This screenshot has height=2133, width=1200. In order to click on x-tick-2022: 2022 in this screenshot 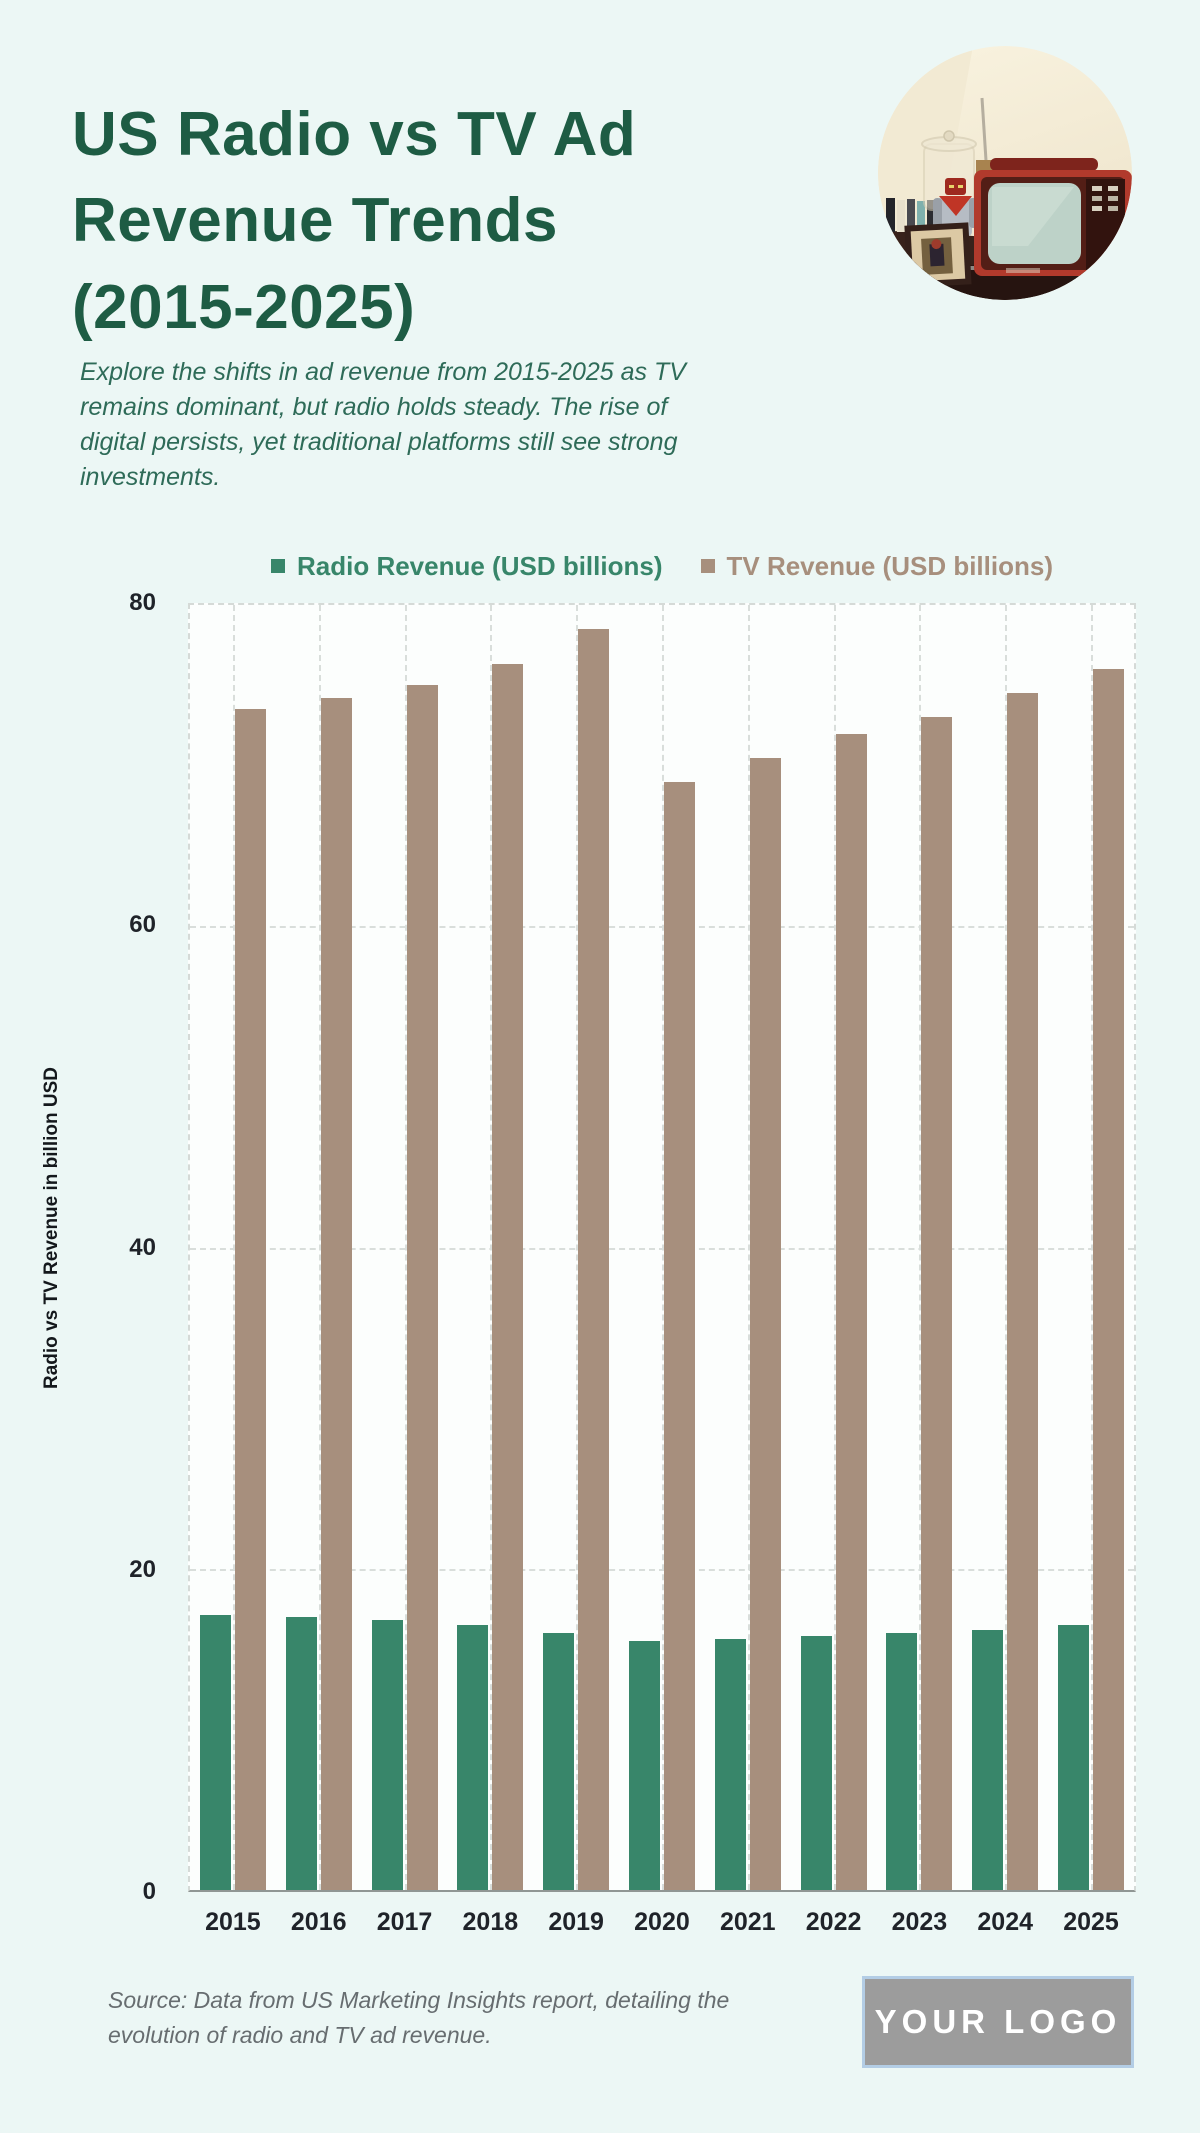, I will do `click(833, 1922)`.